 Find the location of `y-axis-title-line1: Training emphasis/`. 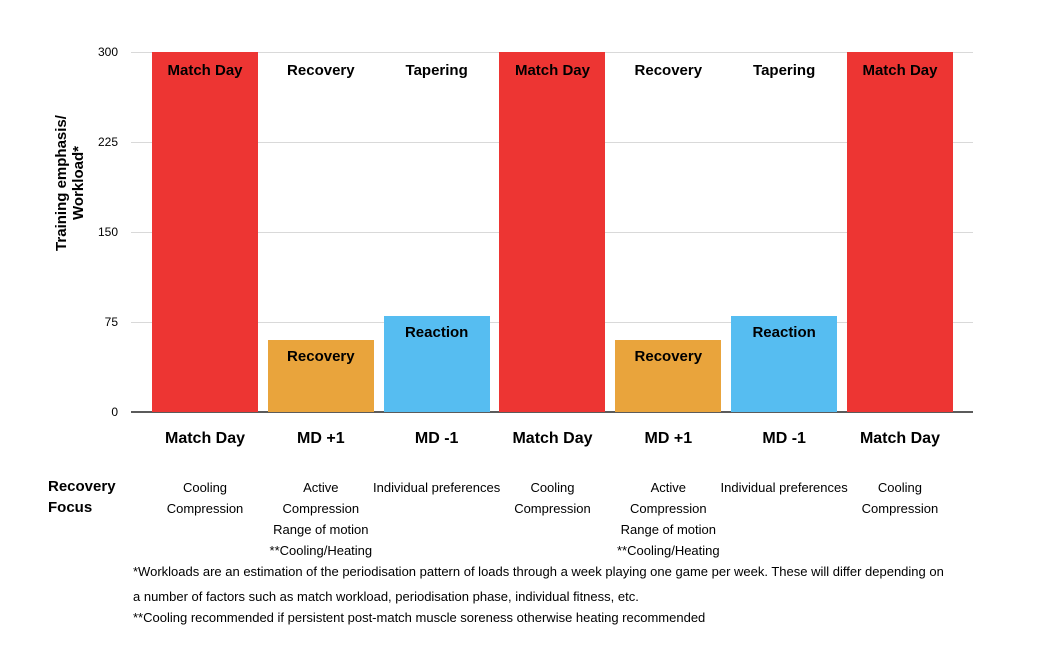

y-axis-title-line1: Training emphasis/ is located at coordinates (61, 183).